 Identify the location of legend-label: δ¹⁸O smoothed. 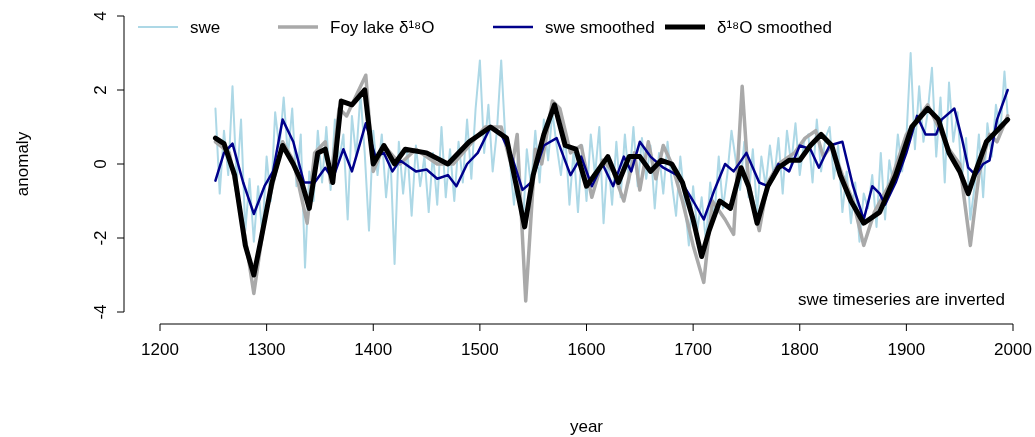
(774, 27).